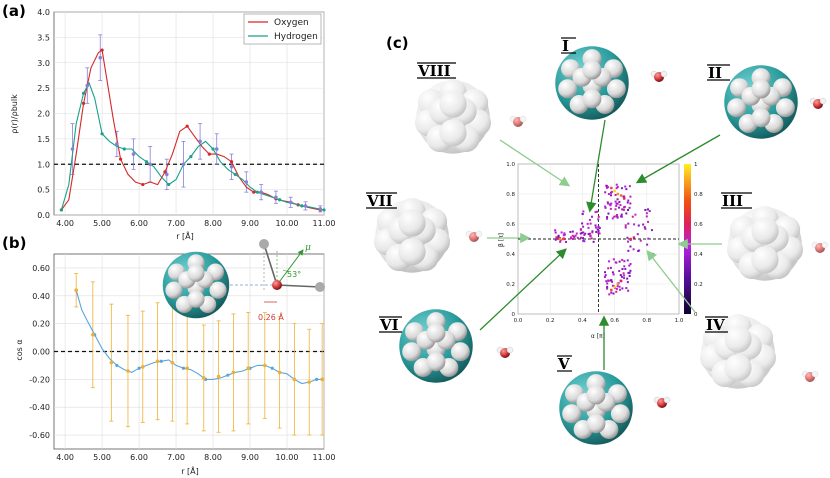  I want to click on x-tick-label: 0.2, so click(550, 321).